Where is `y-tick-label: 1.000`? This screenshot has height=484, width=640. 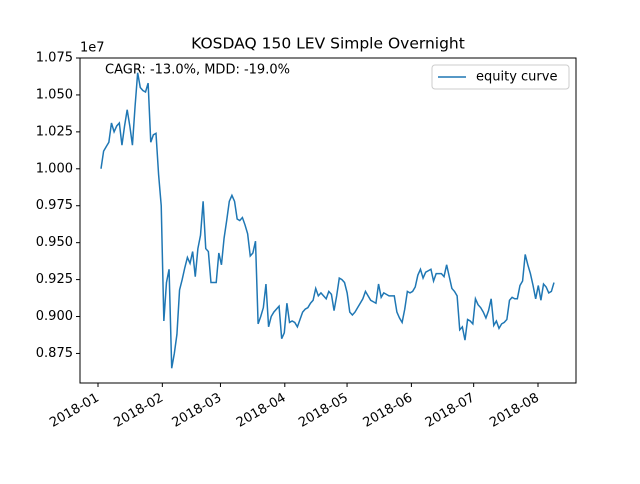 y-tick-label: 1.000 is located at coordinates (54, 168).